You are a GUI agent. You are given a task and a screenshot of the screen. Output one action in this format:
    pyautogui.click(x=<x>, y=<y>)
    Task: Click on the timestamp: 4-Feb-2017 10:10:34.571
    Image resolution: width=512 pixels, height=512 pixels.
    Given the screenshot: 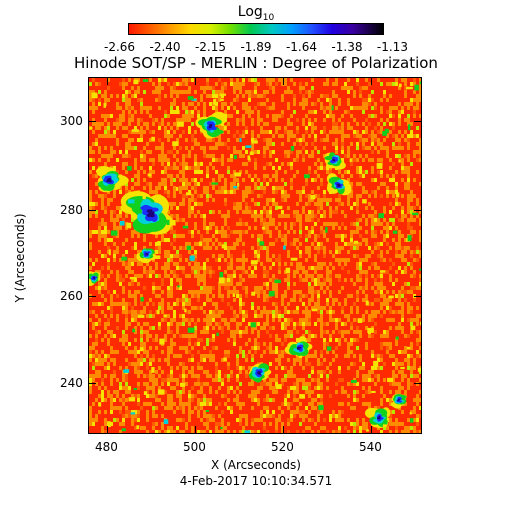 What is the action you would take?
    pyautogui.click(x=256, y=481)
    